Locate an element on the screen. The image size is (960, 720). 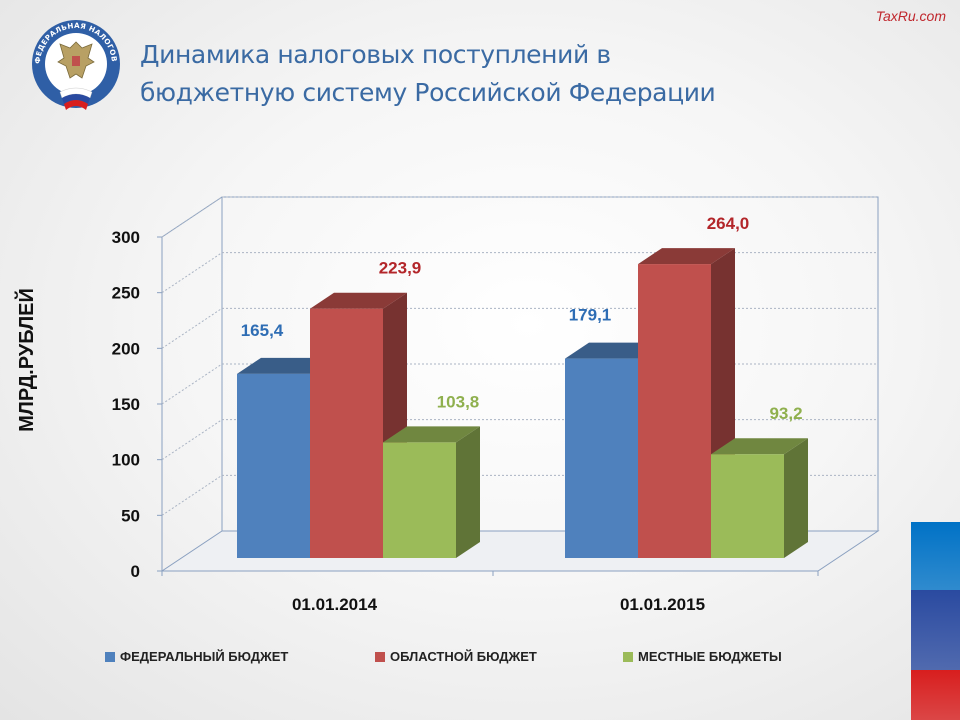
y-tick-label: 200 is located at coordinates (126, 348).